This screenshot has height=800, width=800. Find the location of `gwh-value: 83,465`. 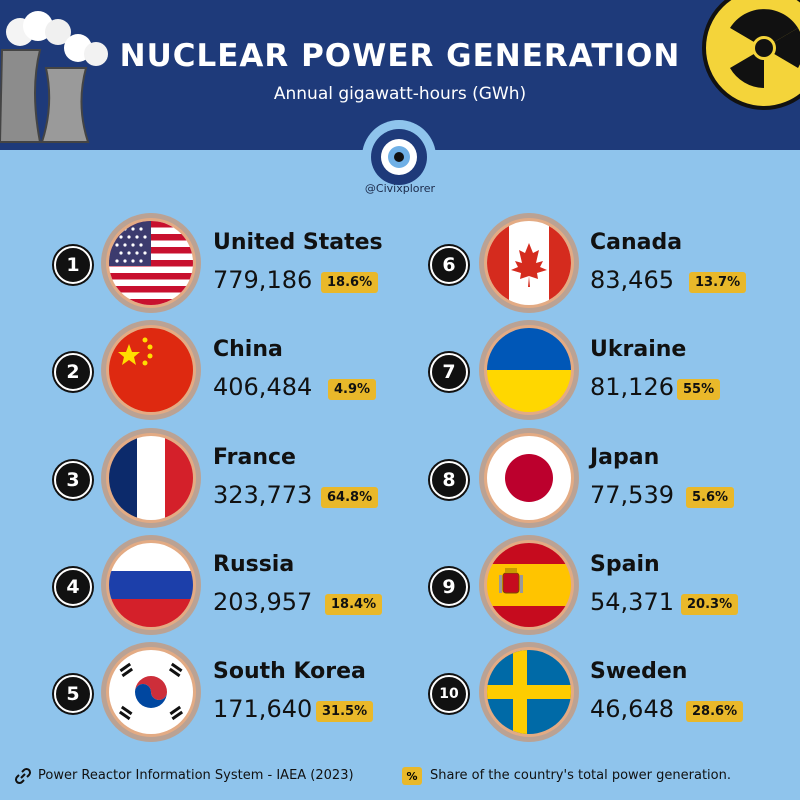

gwh-value: 83,465 is located at coordinates (632, 280).